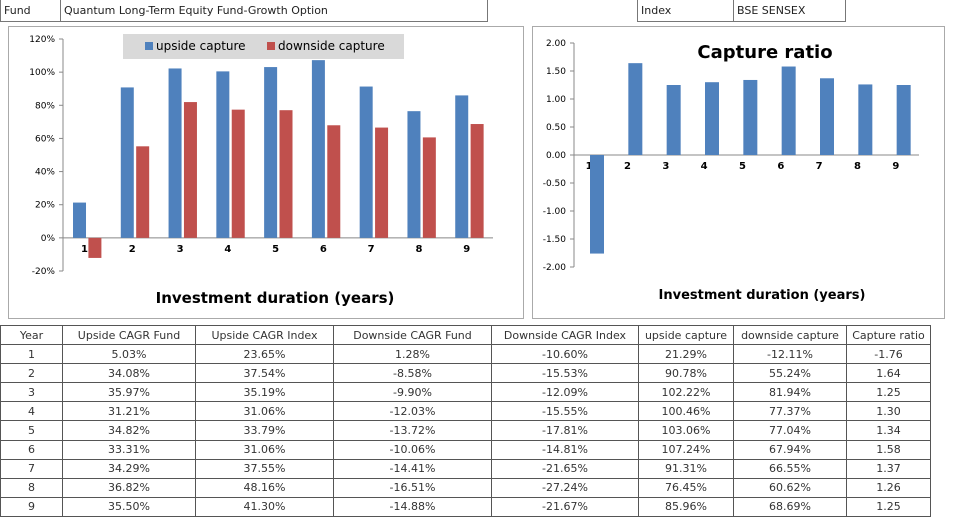 Image resolution: width=960 pixels, height=517 pixels. I want to click on index-name: BSE SENSEX, so click(789, 11).